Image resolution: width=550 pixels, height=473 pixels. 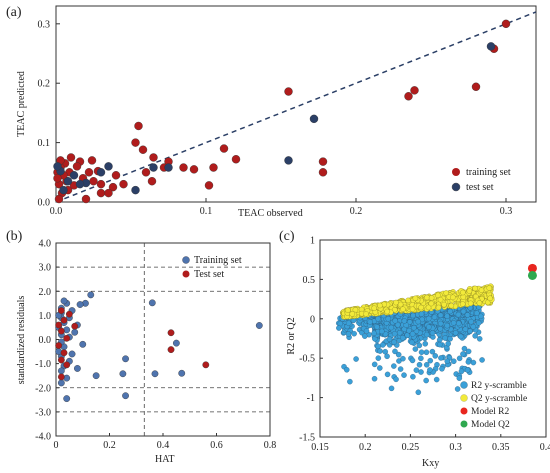 I want to click on y-tick-label: -4.0, so click(x=43, y=437).